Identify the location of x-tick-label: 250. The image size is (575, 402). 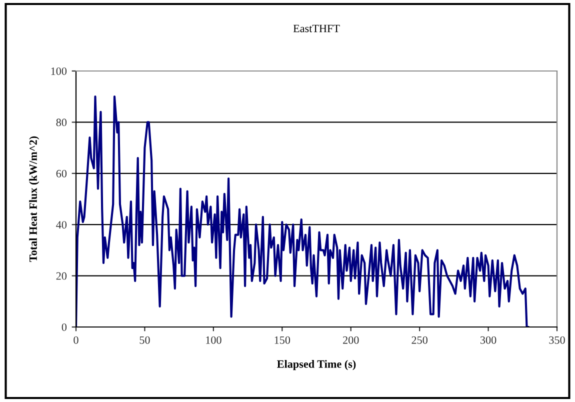
(420, 340).